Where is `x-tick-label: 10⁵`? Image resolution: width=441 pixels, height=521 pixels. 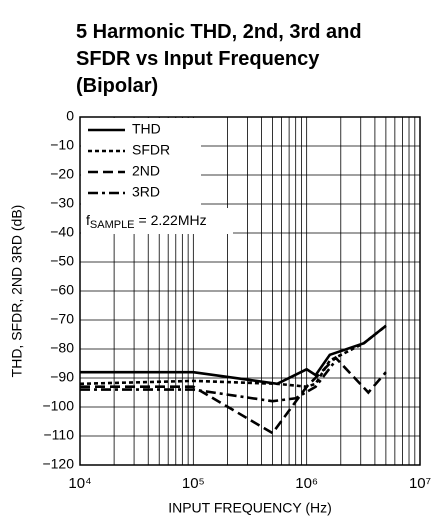
x-tick-label: 10⁵ is located at coordinates (193, 483).